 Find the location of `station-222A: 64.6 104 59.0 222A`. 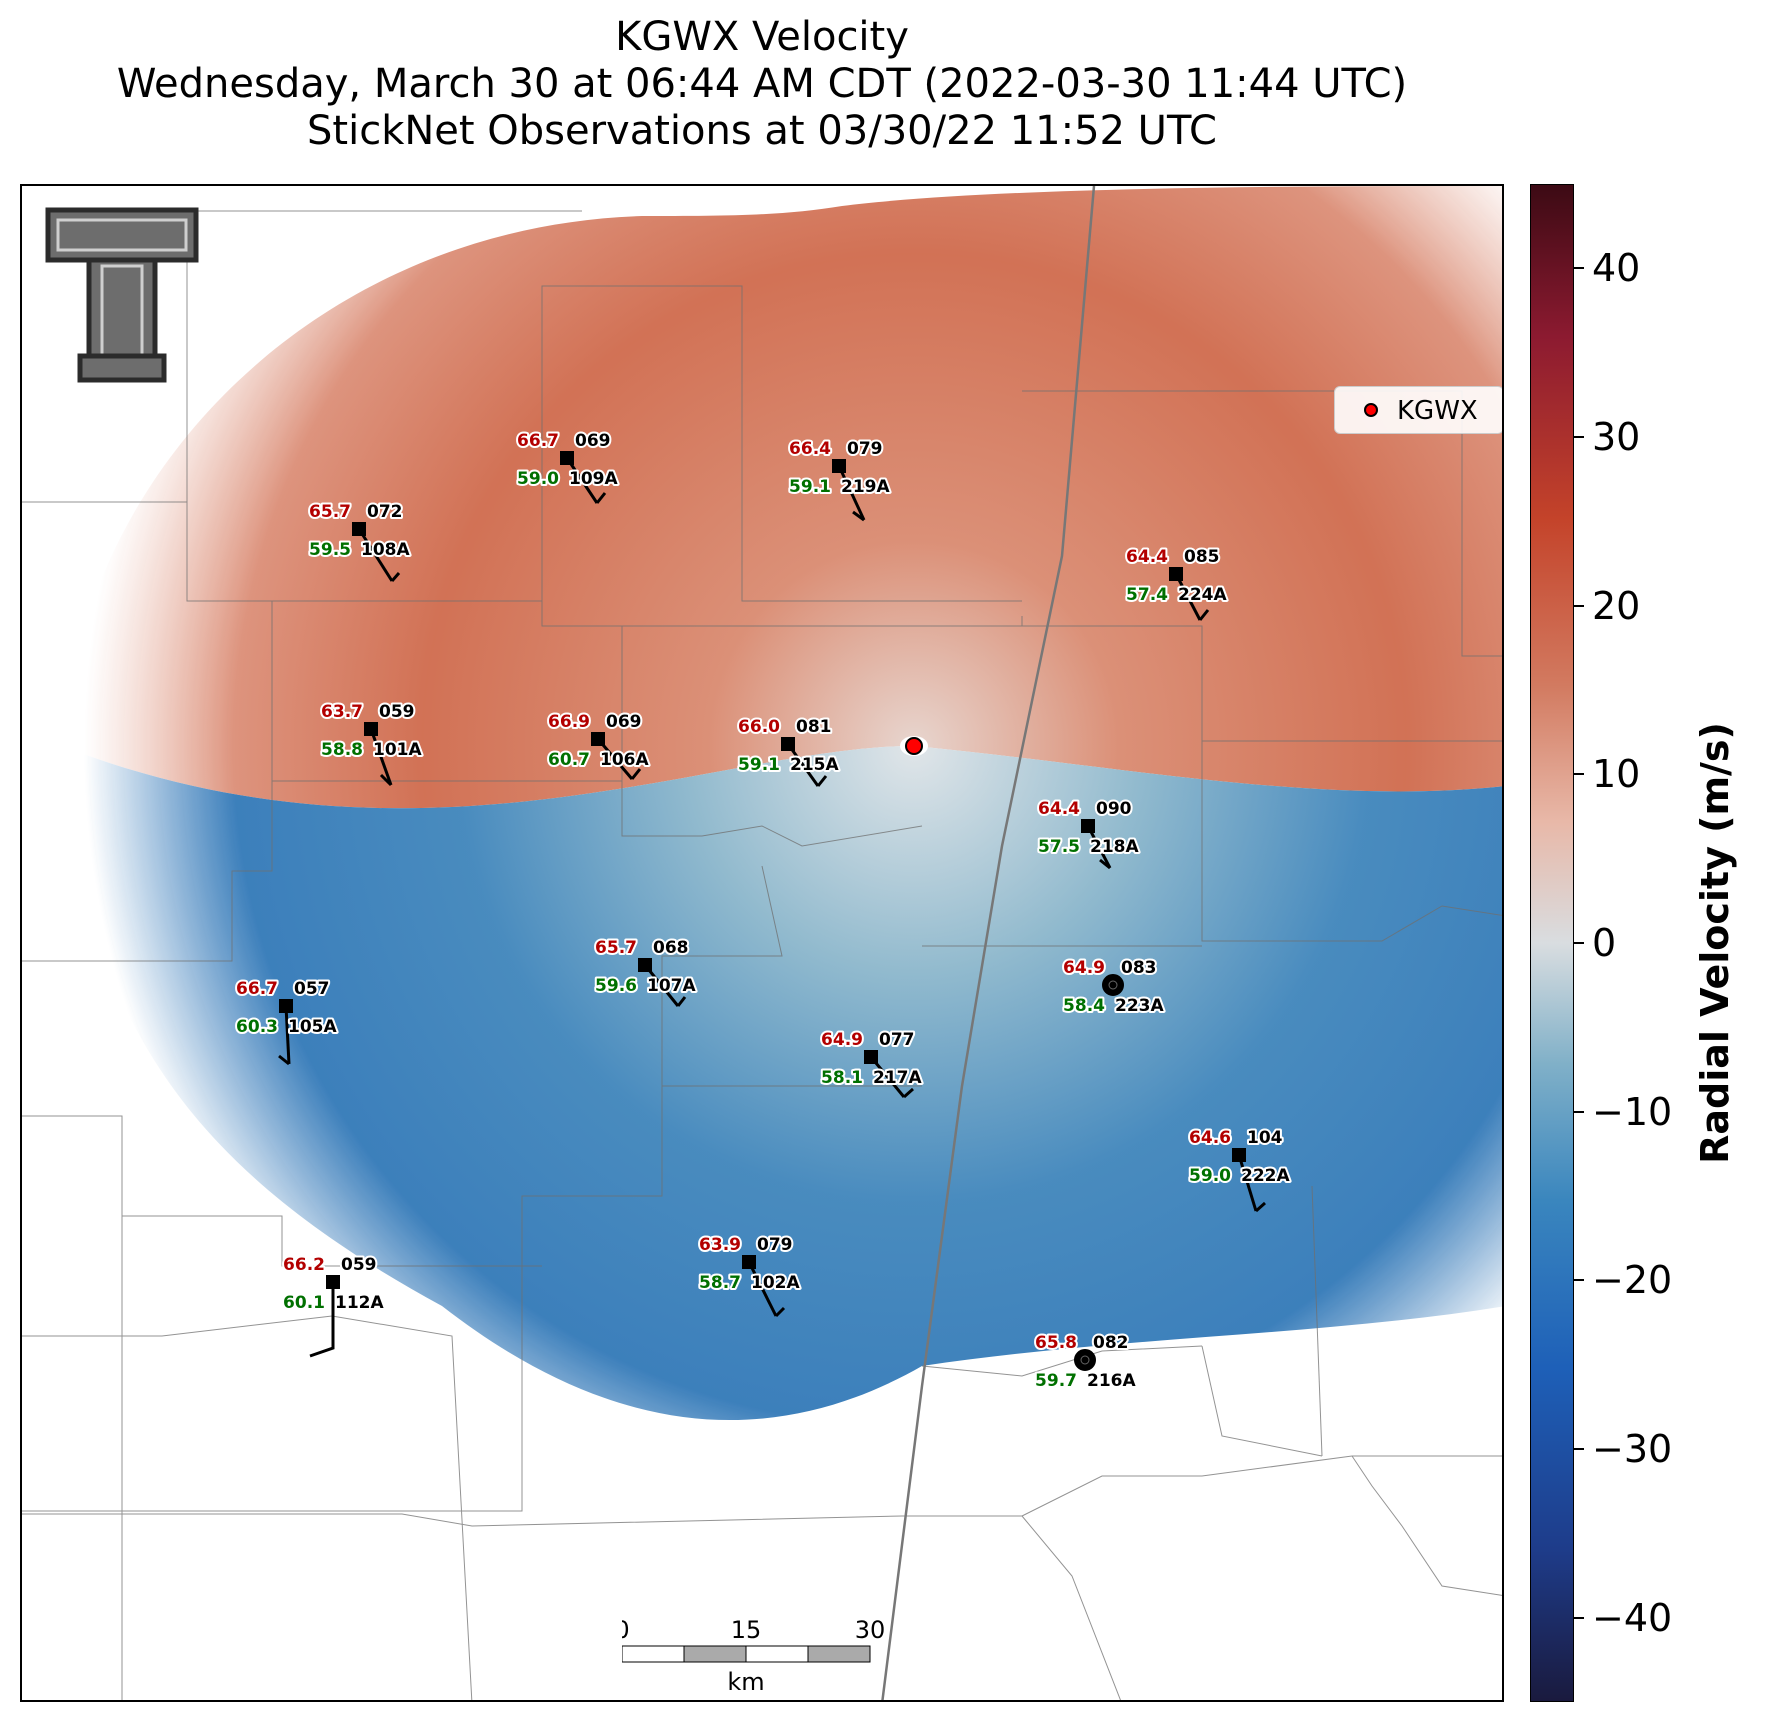

station-222A: 64.6 104 59.0 222A is located at coordinates (1239, 1169).